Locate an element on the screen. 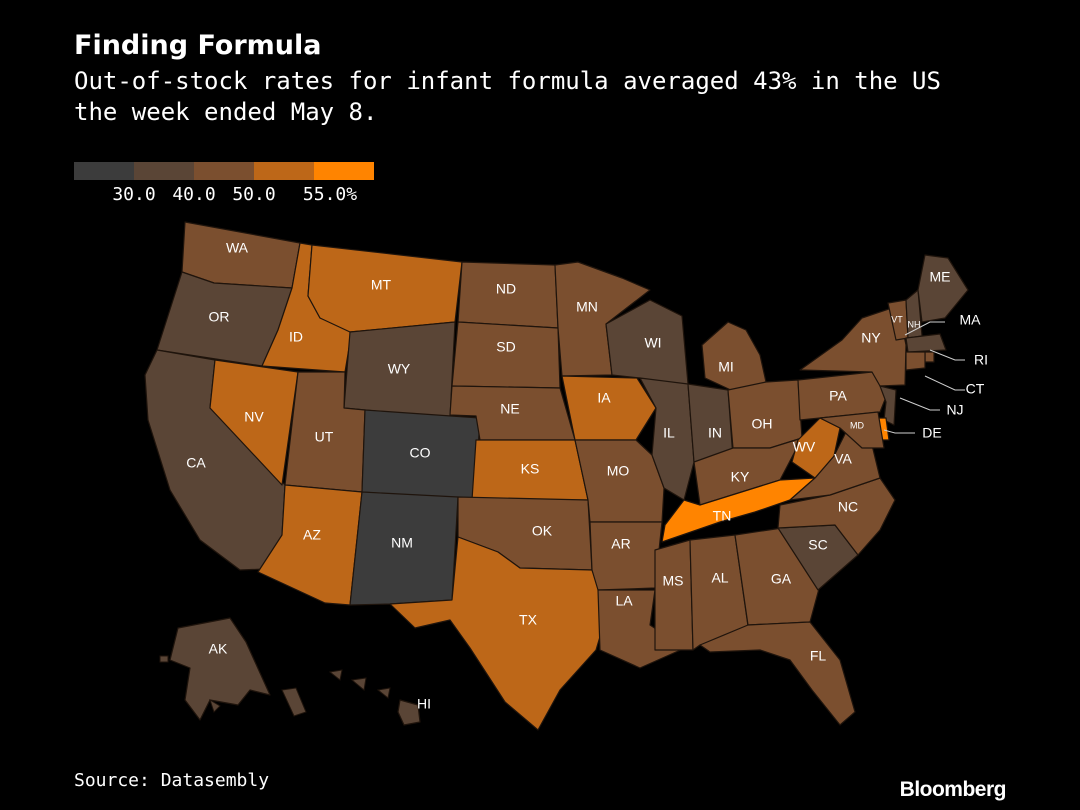 The width and height of the screenshot is (1080, 810). state-label-ct: CT is located at coordinates (975, 389).